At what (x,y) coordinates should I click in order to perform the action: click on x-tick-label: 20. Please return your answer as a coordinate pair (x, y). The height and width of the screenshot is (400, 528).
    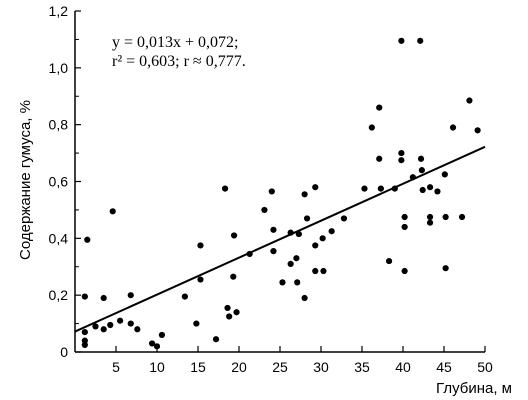
    Looking at the image, I should click on (239, 367).